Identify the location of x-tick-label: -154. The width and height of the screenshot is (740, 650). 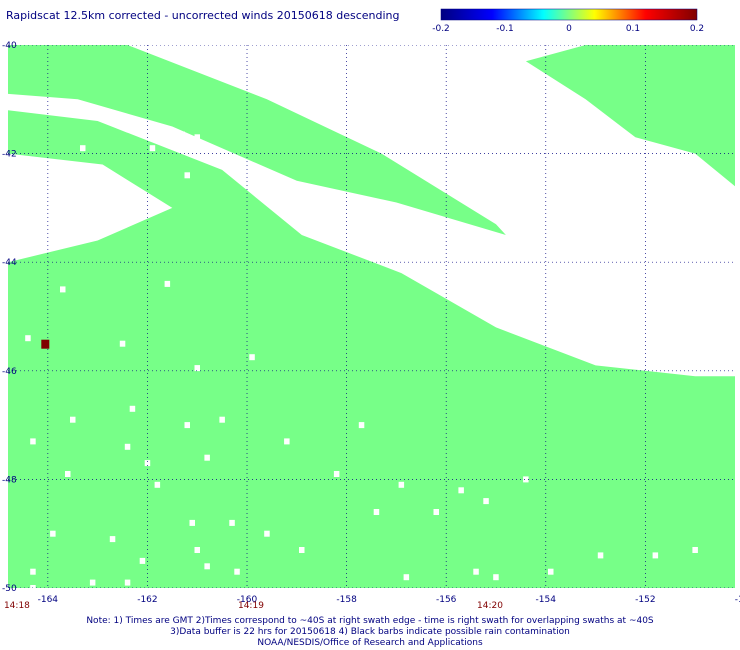
(546, 600).